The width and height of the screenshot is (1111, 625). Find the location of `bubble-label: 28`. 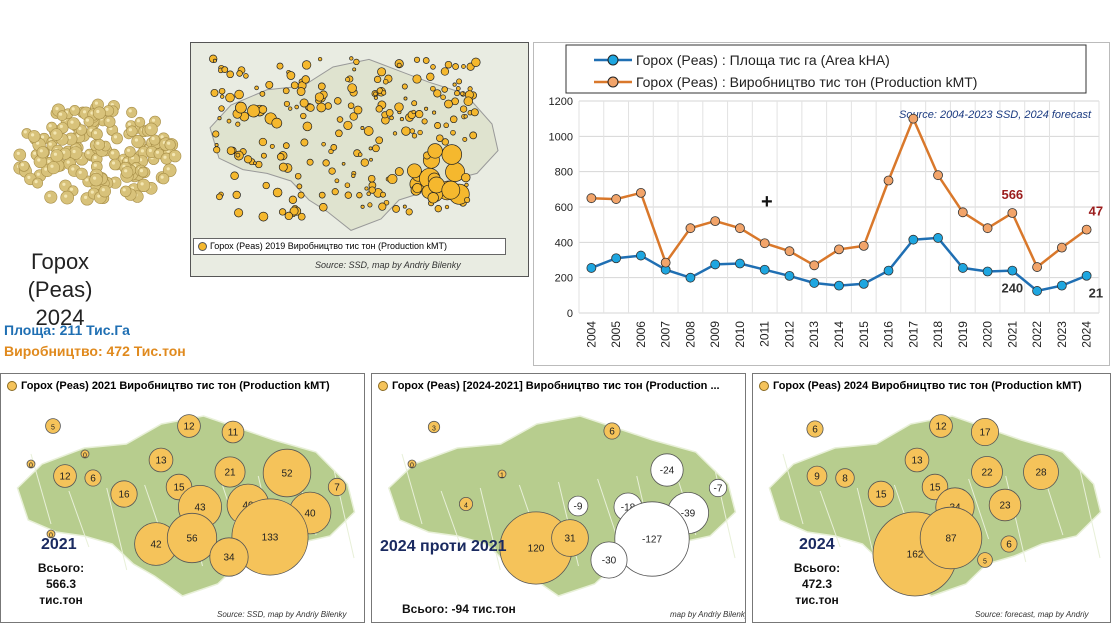

bubble-label: 28 is located at coordinates (1041, 473).